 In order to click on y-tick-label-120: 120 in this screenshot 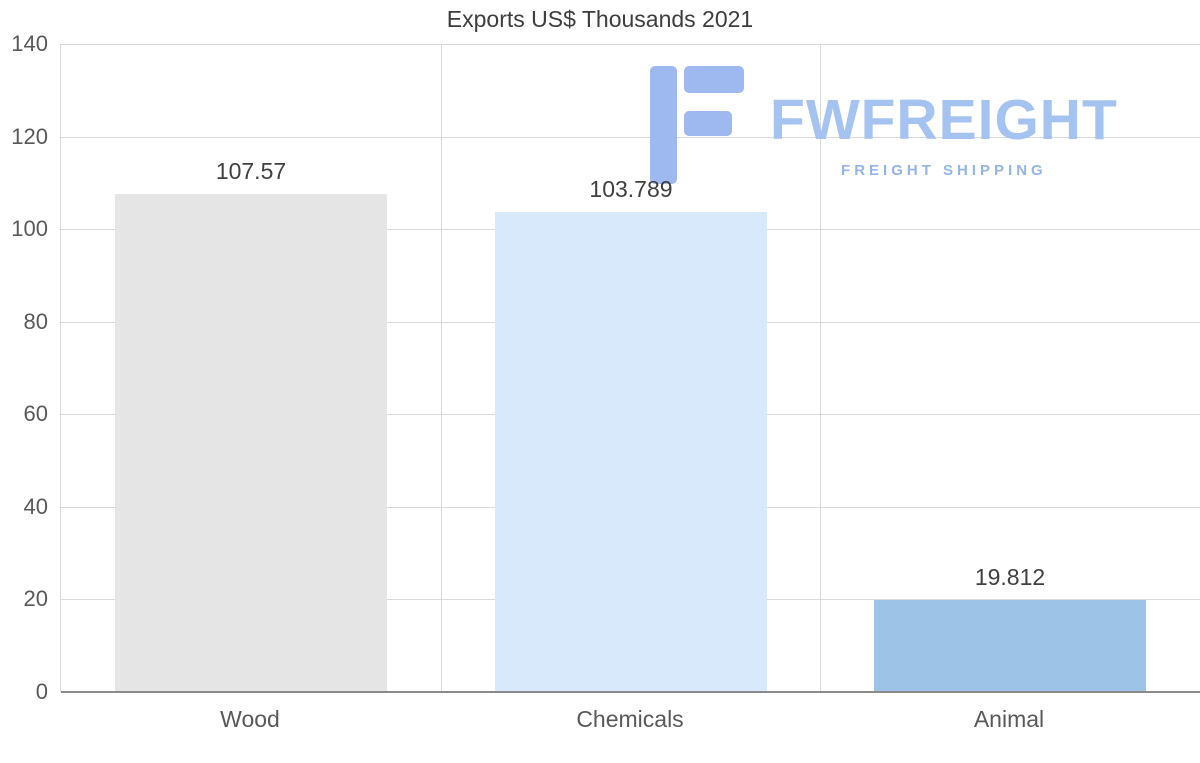, I will do `click(29, 136)`.